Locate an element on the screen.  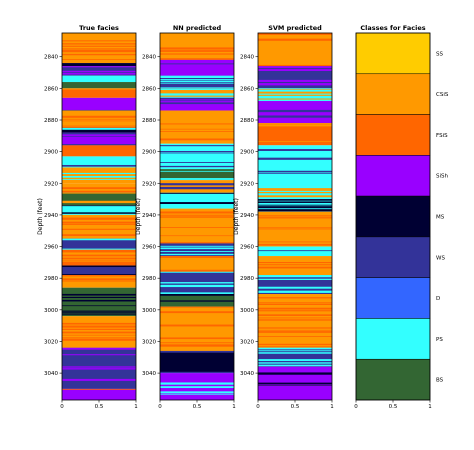
panel-2-xtick-label: 1 is located at coordinates (234, 407).